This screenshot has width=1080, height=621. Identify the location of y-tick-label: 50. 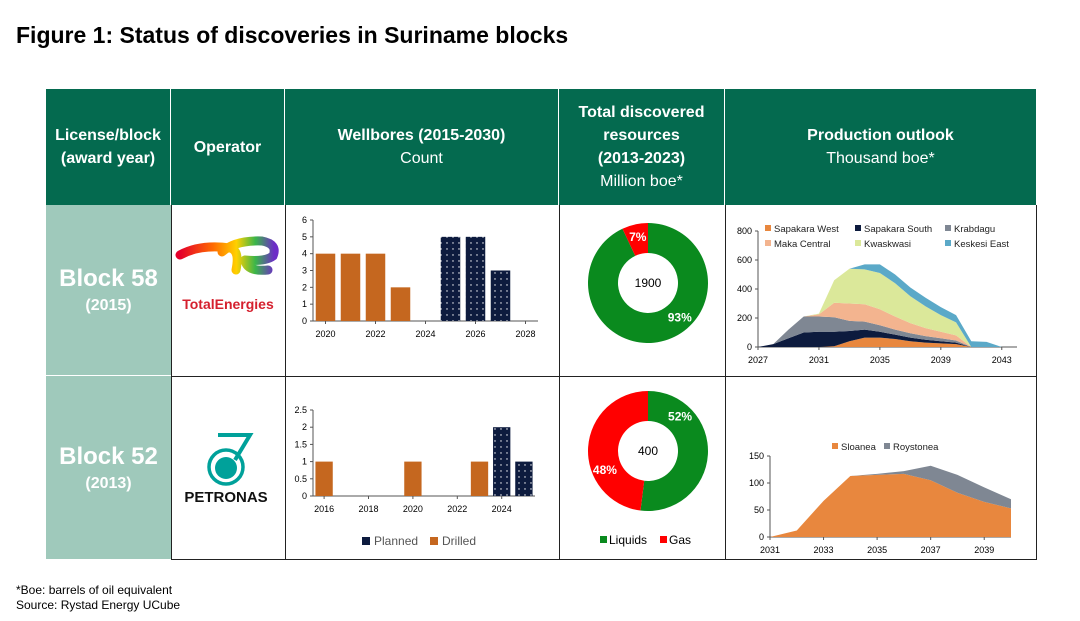
(759, 510).